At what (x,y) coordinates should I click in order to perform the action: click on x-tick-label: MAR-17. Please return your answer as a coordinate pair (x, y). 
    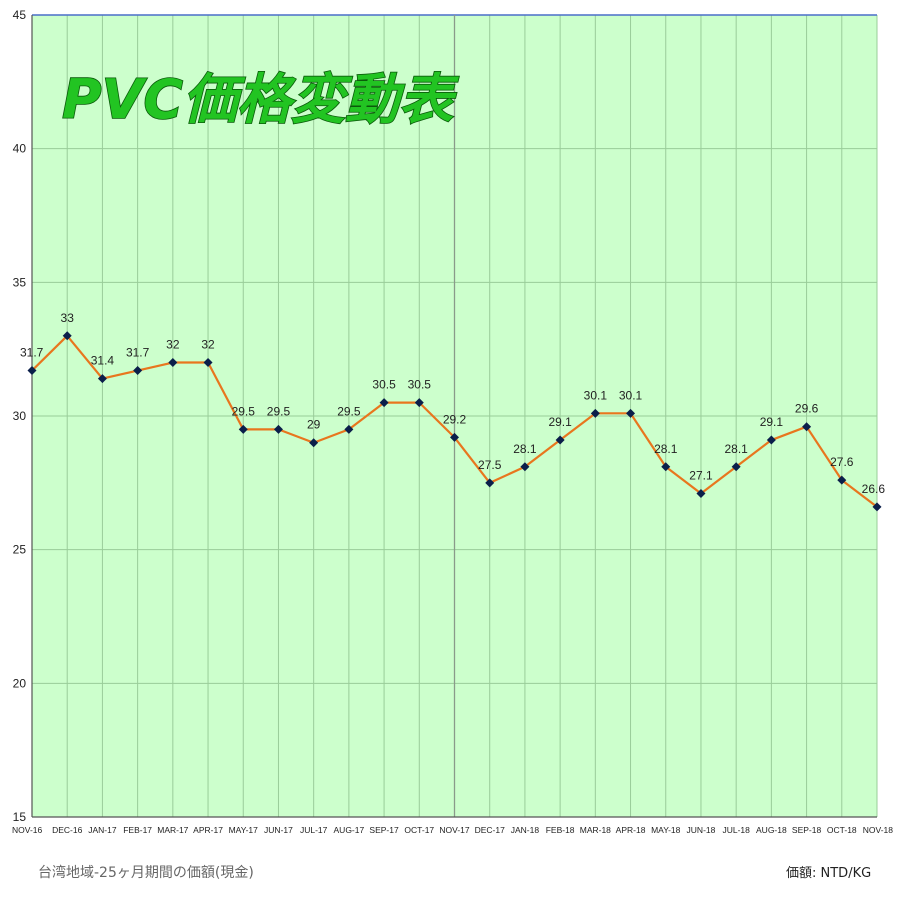
    Looking at the image, I should click on (172, 830).